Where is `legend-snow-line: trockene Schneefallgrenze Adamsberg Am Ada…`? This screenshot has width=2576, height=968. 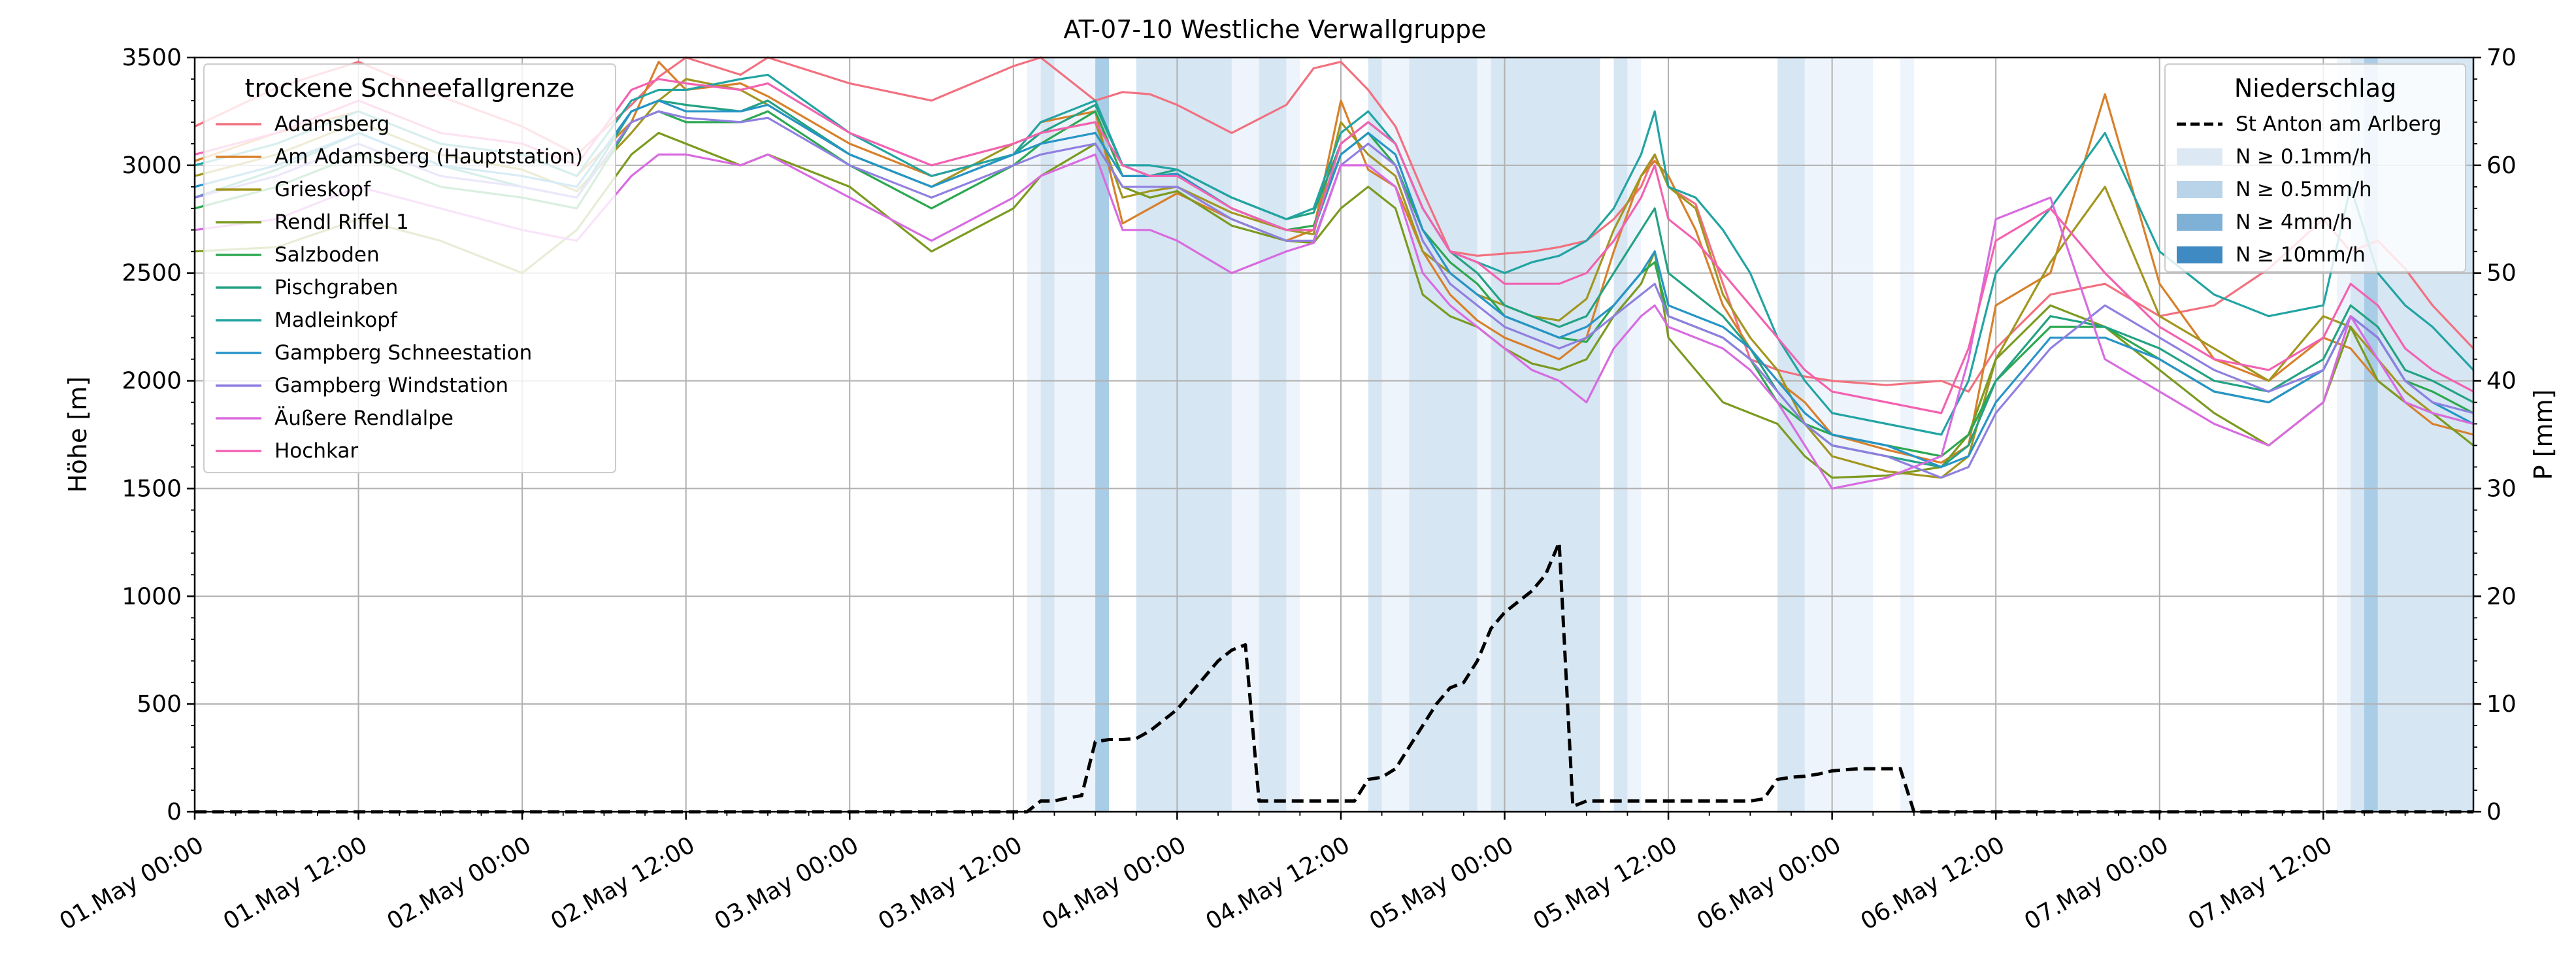
legend-snow-line: trockene Schneefallgrenze Adamsberg Am Ada… is located at coordinates (409, 268).